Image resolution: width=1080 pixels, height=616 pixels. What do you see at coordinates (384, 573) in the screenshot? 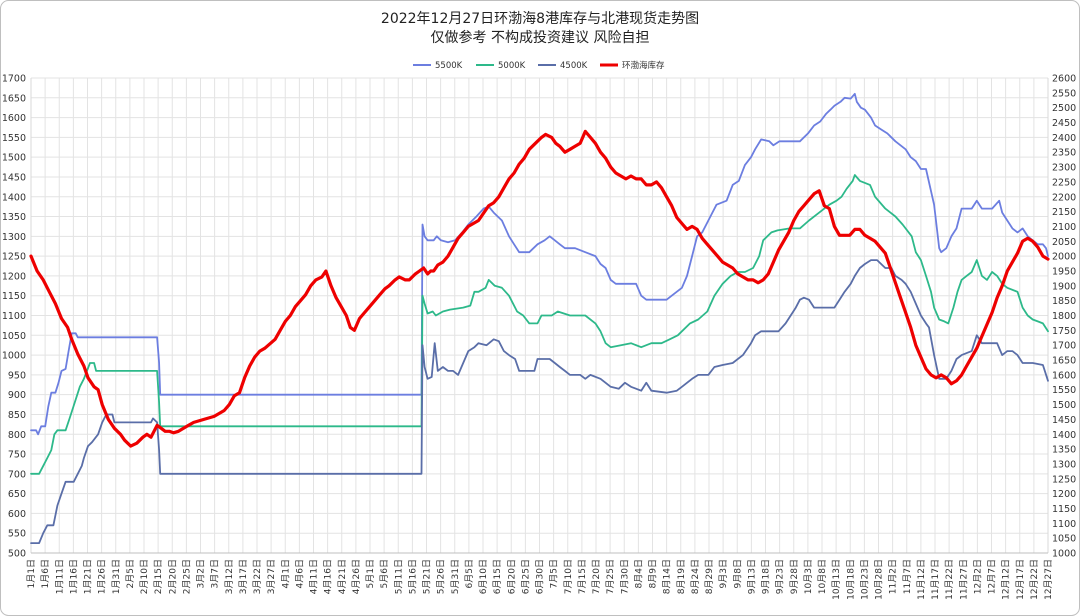
I see `x-tick-label: 5月6日` at bounding box center [384, 573].